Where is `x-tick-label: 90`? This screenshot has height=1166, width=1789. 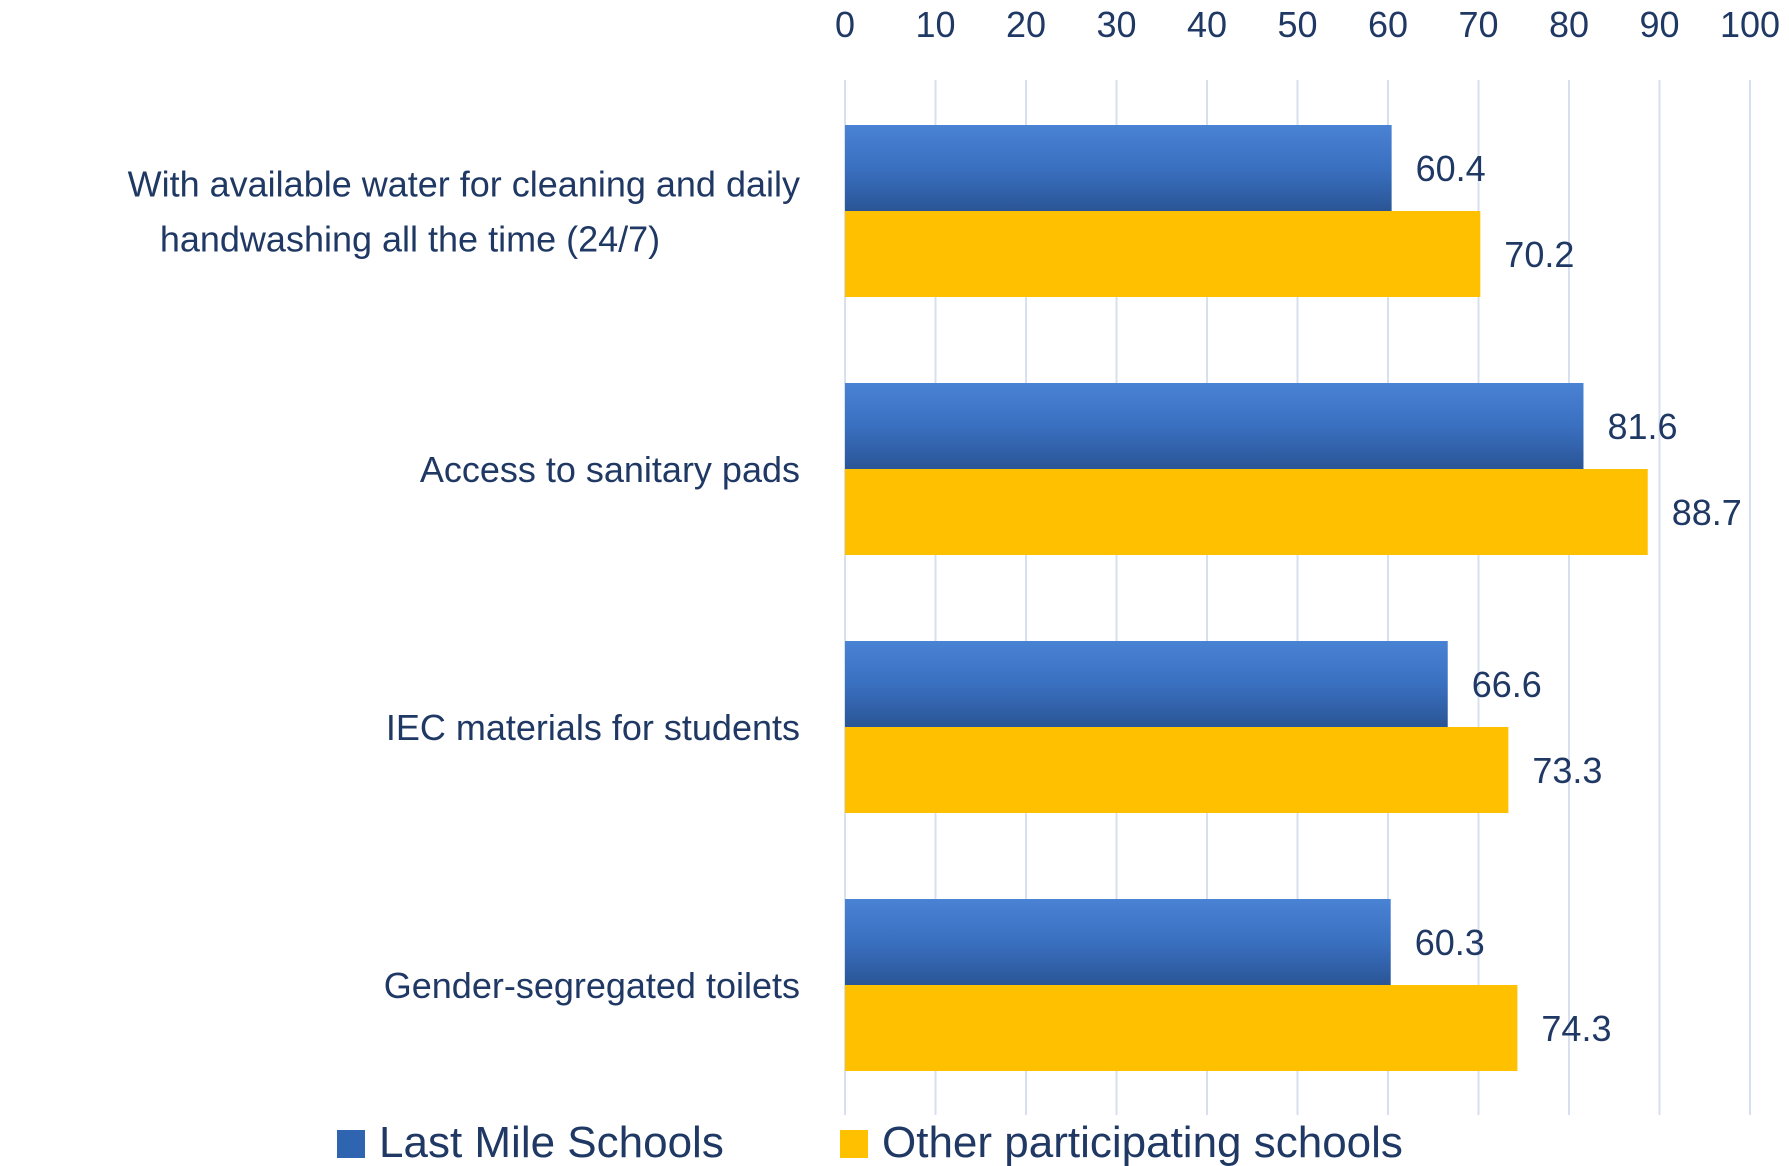
x-tick-label: 90 is located at coordinates (1659, 24).